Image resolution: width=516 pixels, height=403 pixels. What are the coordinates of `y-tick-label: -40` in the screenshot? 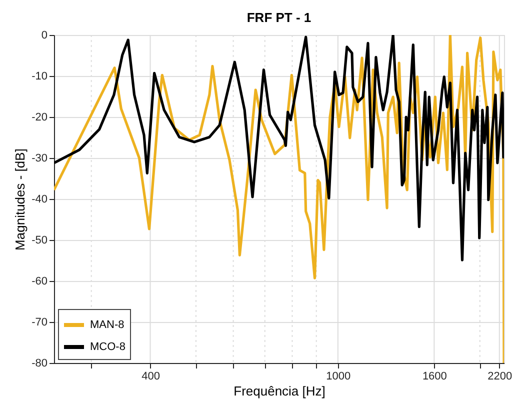 It's located at (40, 200).